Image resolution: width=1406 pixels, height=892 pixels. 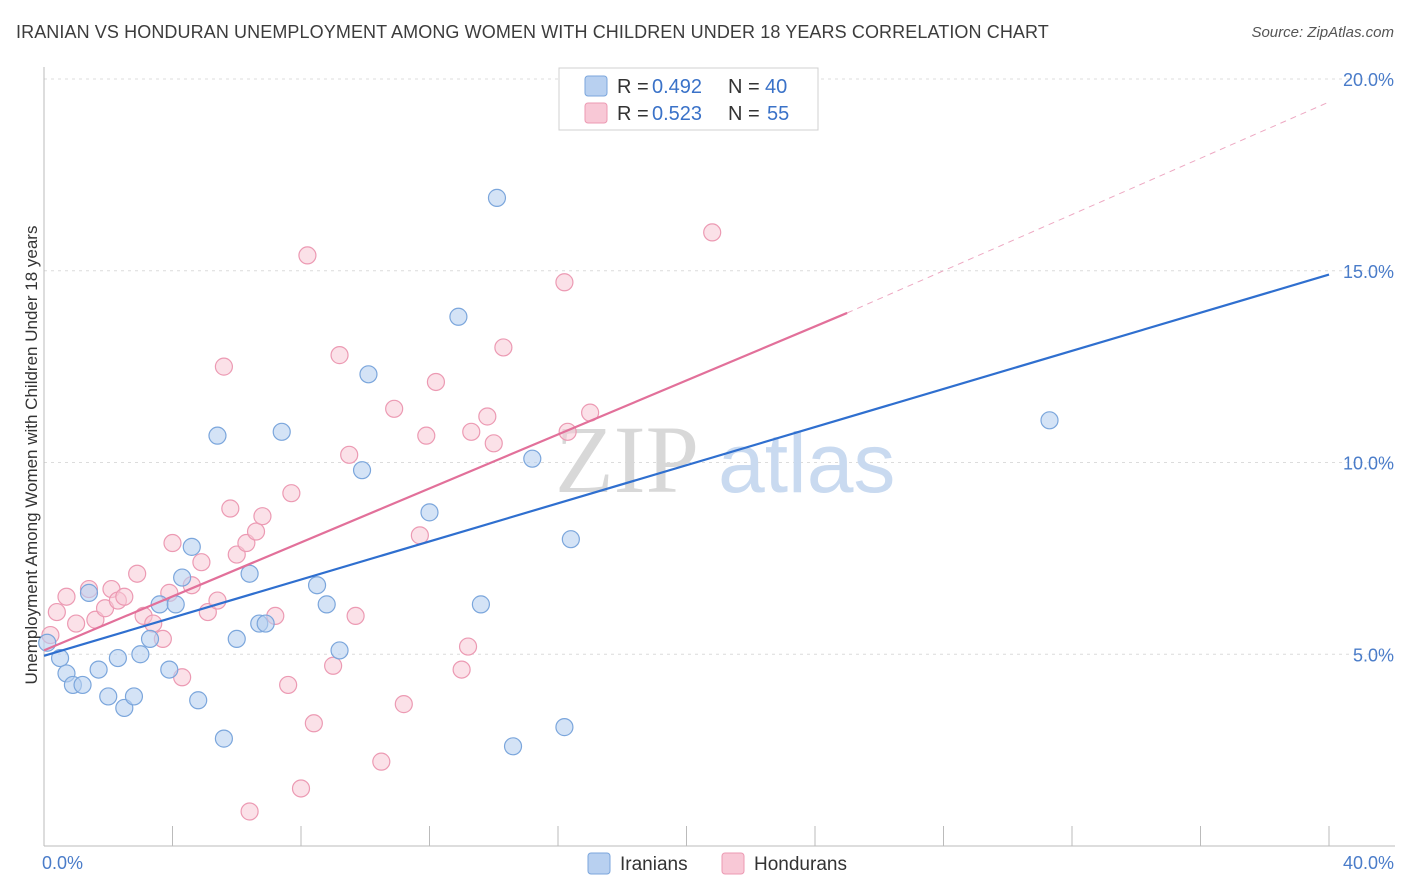 I want to click on iranians-n-value: 40, so click(x=776, y=87).